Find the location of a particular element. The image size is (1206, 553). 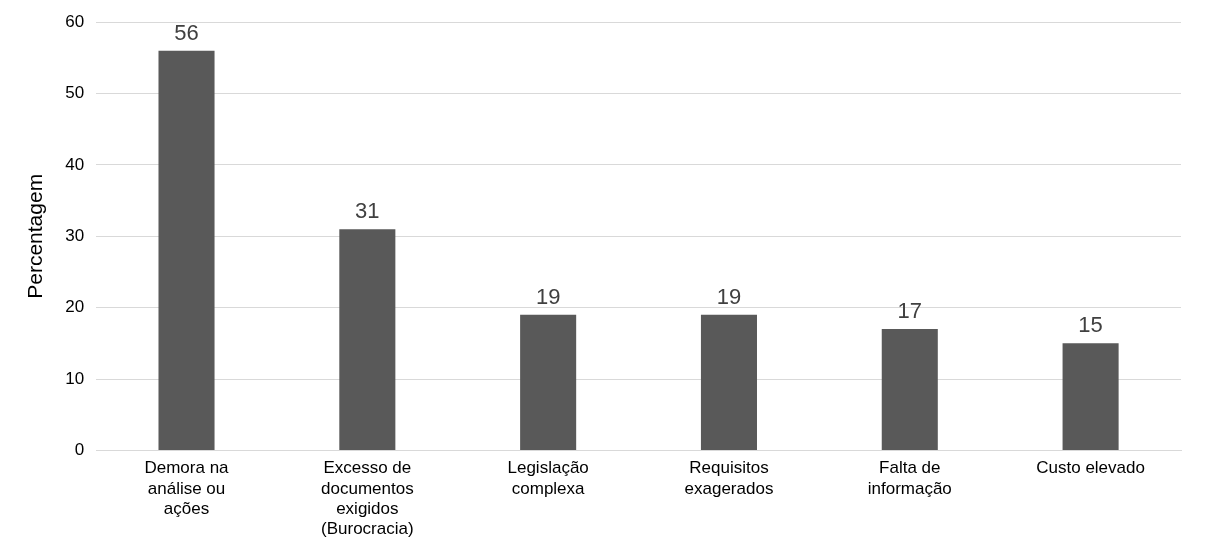

y-tick-label: 0 is located at coordinates (79, 450).